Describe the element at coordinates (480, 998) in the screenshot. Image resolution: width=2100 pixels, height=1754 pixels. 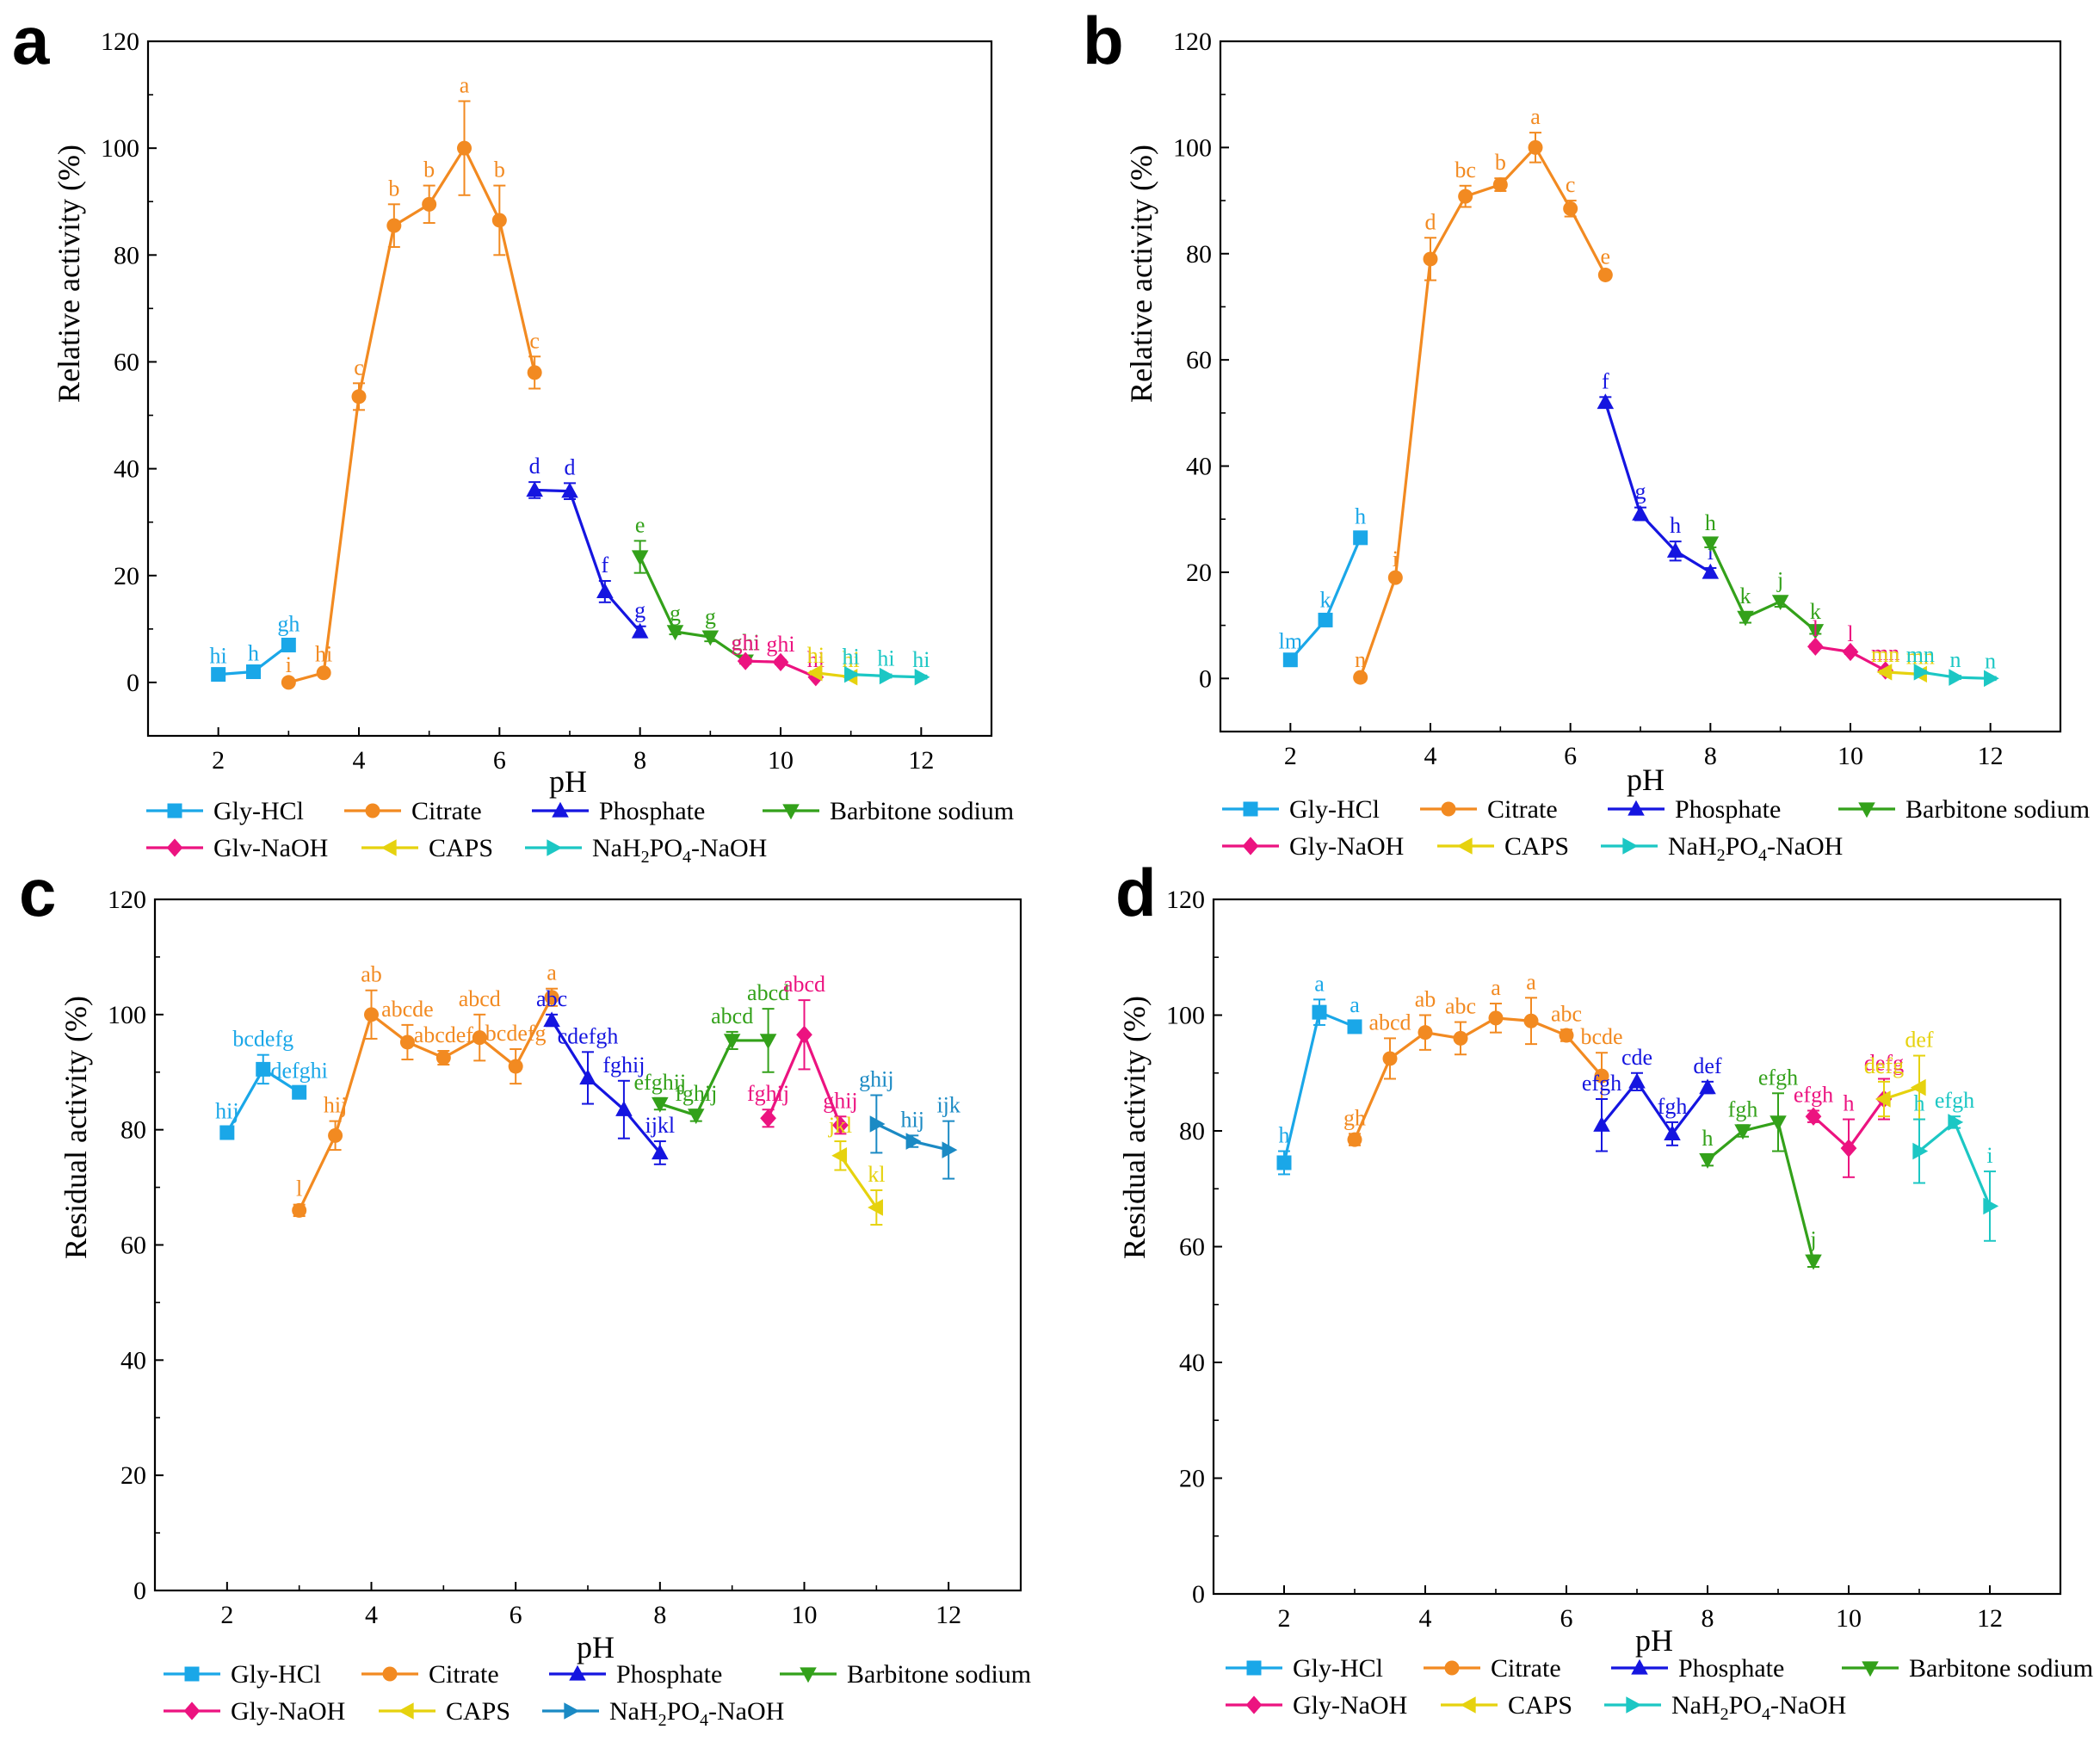
I see `significance-label: abcd` at that location.